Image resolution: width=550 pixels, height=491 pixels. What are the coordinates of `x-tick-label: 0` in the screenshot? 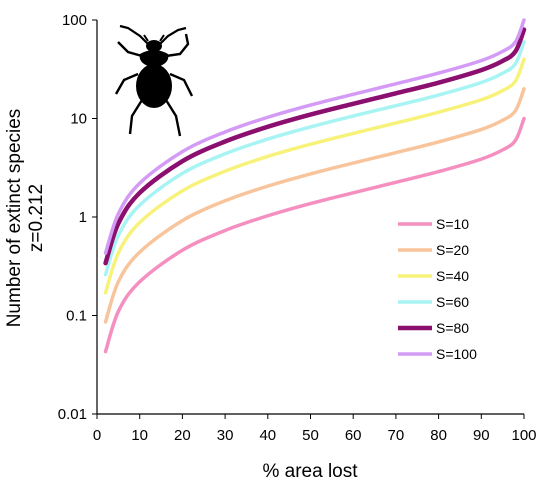 It's located at (97, 435).